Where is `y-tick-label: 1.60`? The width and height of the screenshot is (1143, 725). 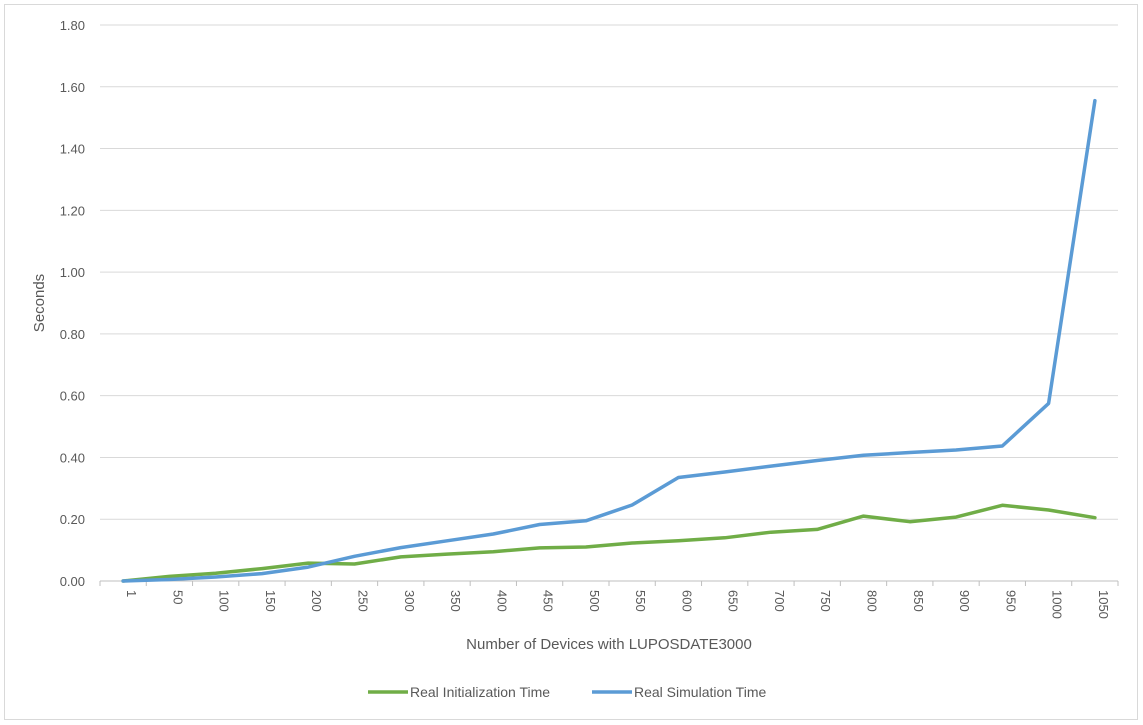 y-tick-label: 1.60 is located at coordinates (72, 87).